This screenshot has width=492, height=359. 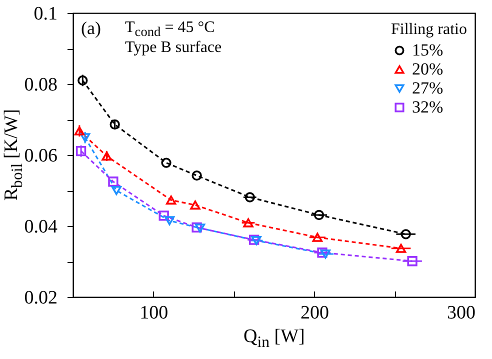 I want to click on x-tick-label: 100, so click(x=154, y=313).